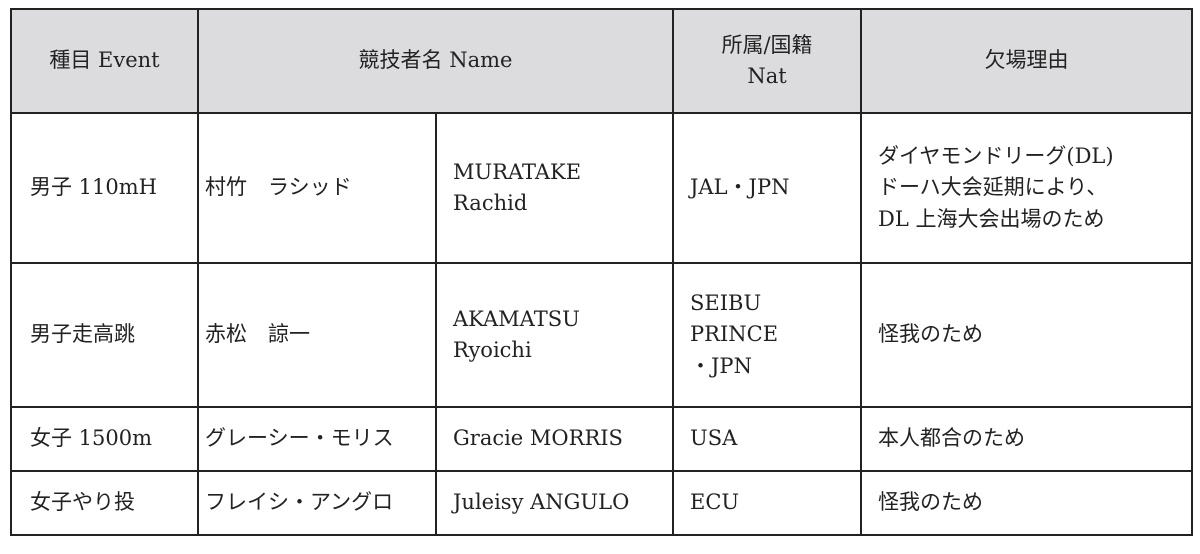 This screenshot has height=554, width=1200. Describe the element at coordinates (767, 439) in the screenshot. I see `nat-cell: USA` at that location.